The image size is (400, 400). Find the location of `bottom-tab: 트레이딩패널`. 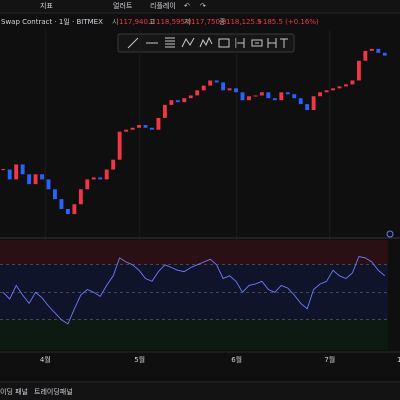

bottom-tab: 트레이딩패널 is located at coordinates (53, 391).